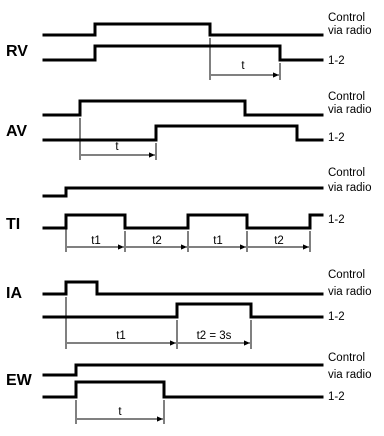 The image size is (384, 436). What do you see at coordinates (17, 51) in the screenshot?
I see `mode-label-rv: RV` at bounding box center [17, 51].